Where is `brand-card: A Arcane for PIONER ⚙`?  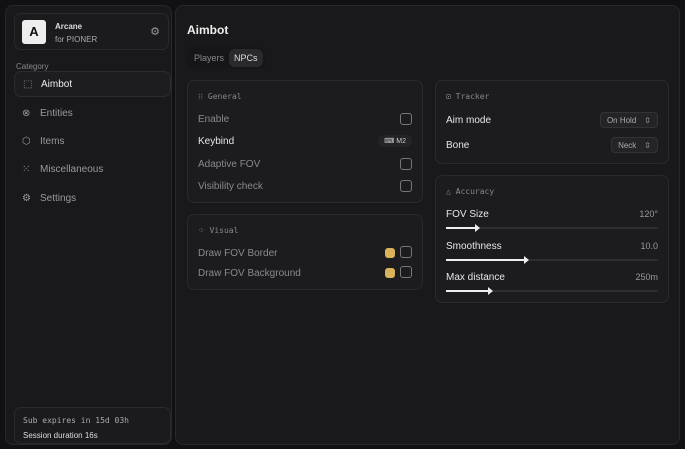
brand-card: A Arcane for PIONER ⚙ is located at coordinates (91, 31).